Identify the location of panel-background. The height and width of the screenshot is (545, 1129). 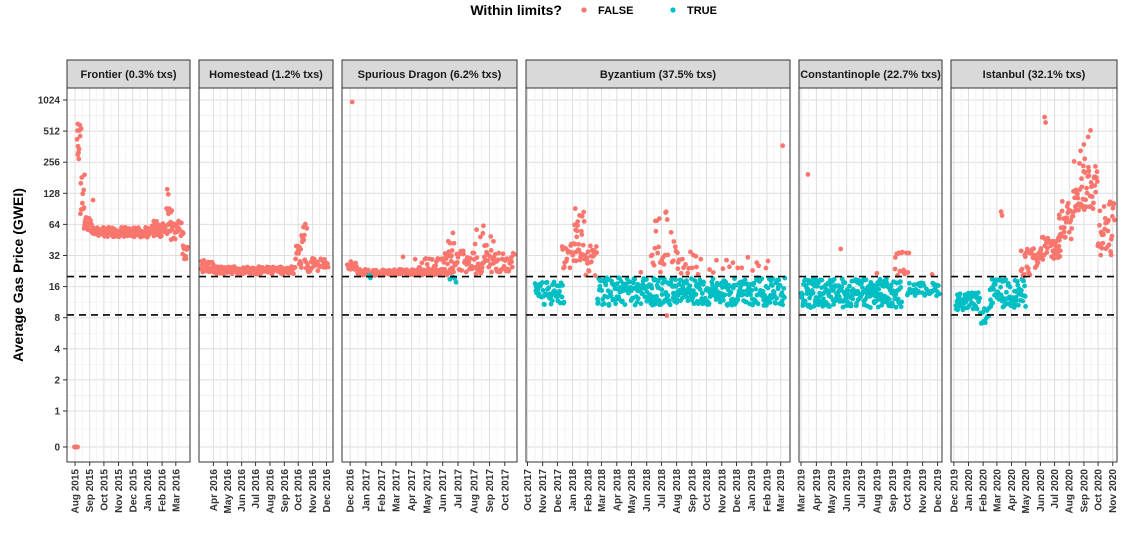
(870, 275).